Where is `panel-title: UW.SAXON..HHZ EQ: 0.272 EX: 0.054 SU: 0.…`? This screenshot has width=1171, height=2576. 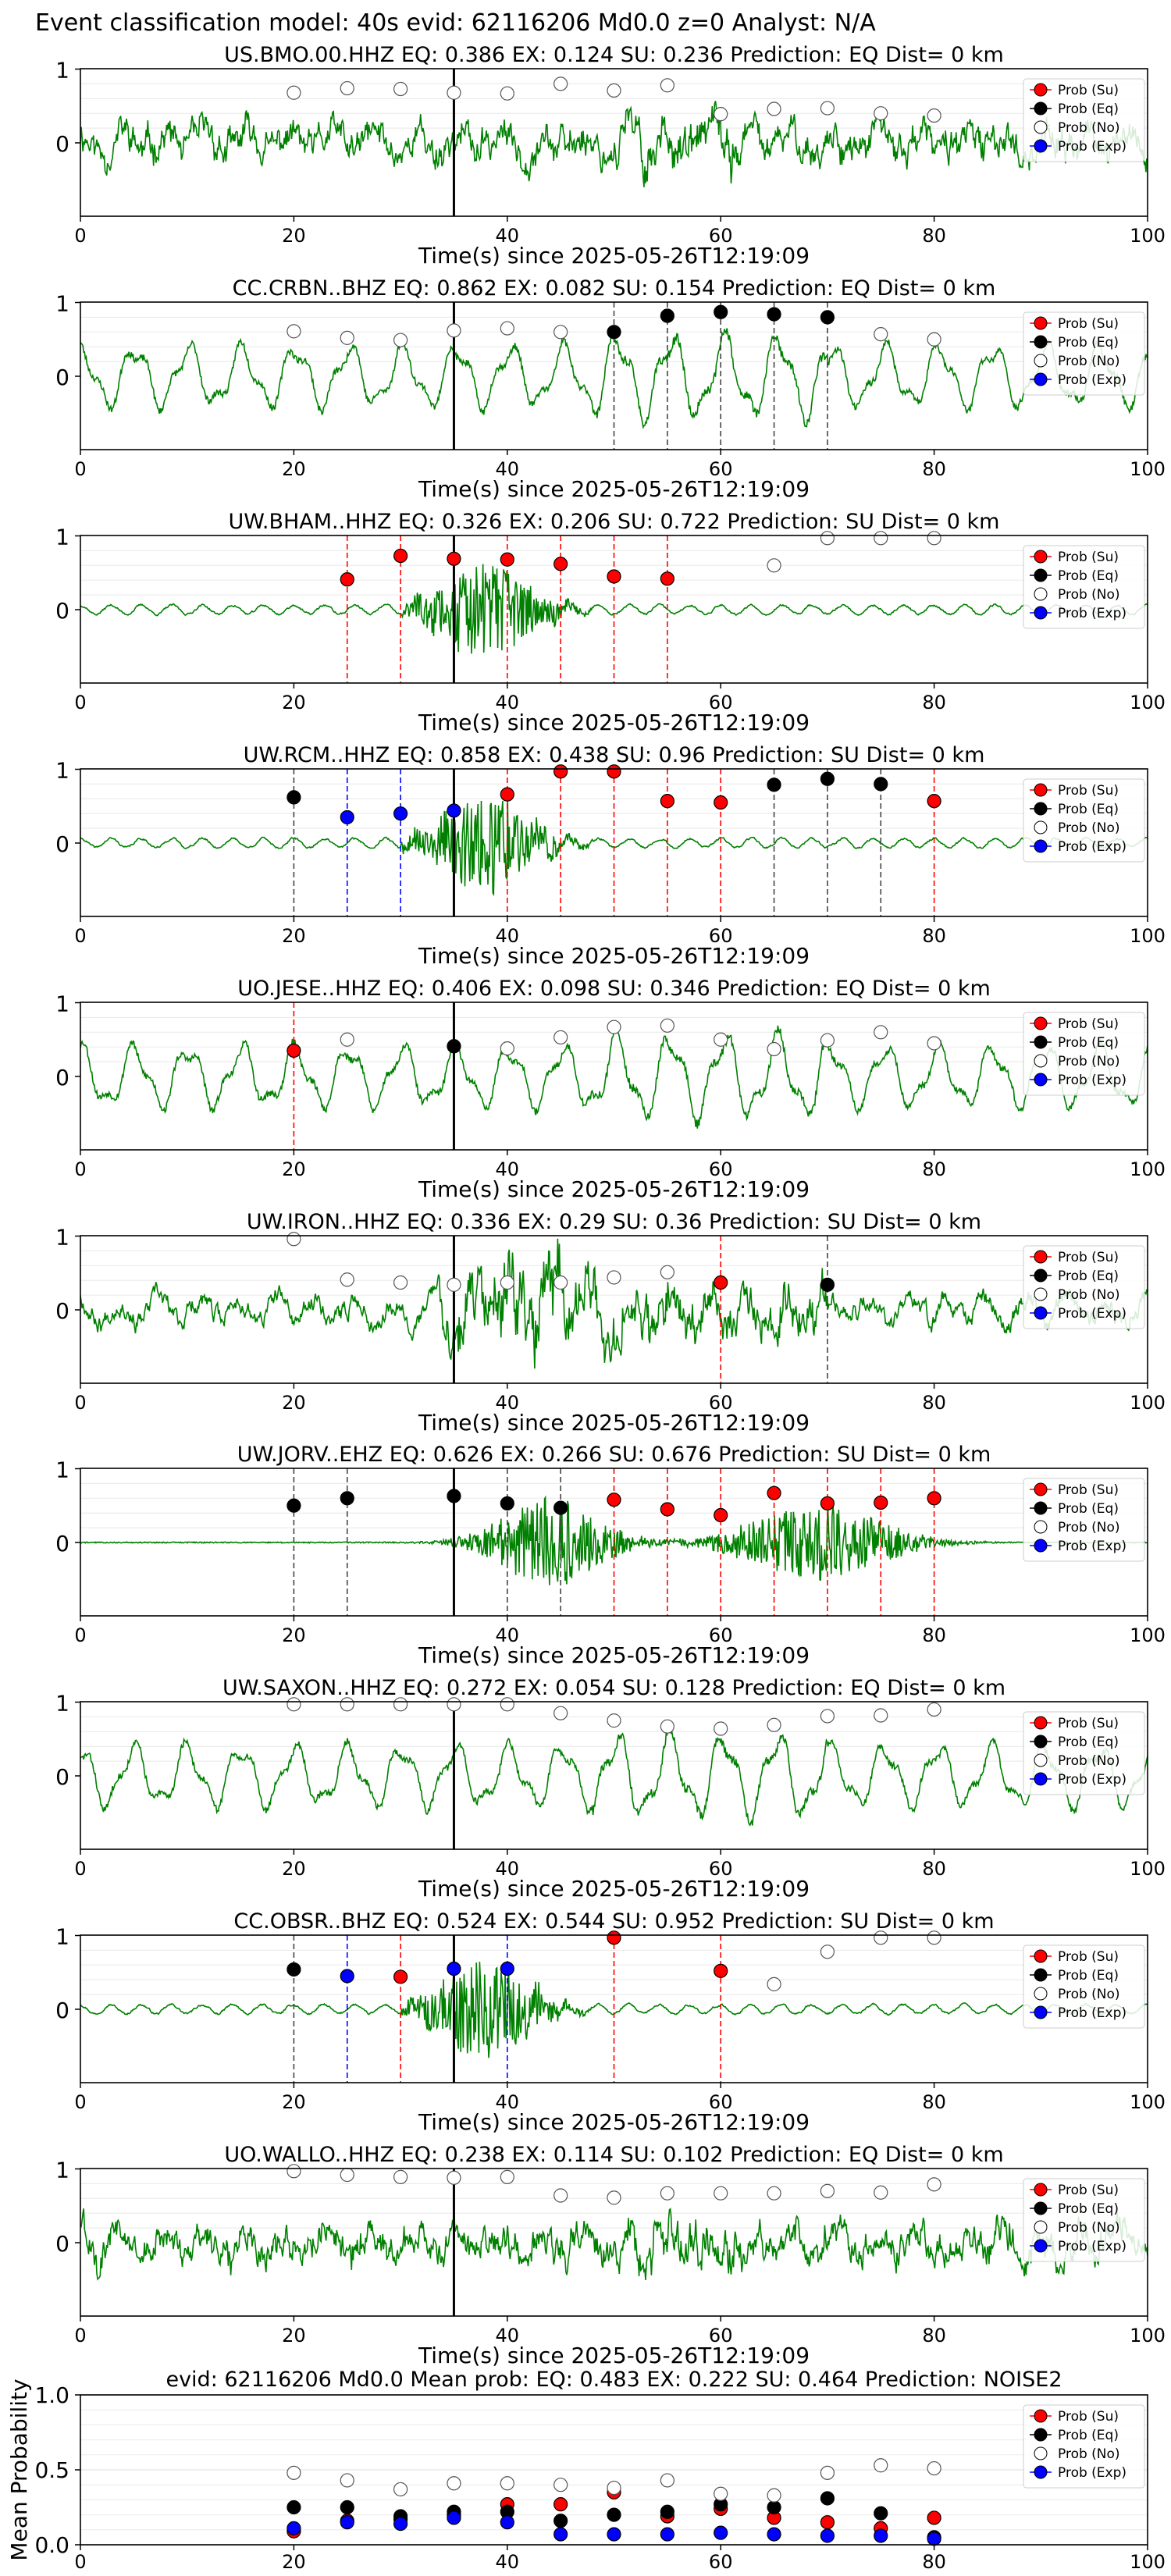
panel-title: UW.SAXON..HHZ EQ: 0.272 EX: 0.054 SU: 0.… is located at coordinates (613, 1688).